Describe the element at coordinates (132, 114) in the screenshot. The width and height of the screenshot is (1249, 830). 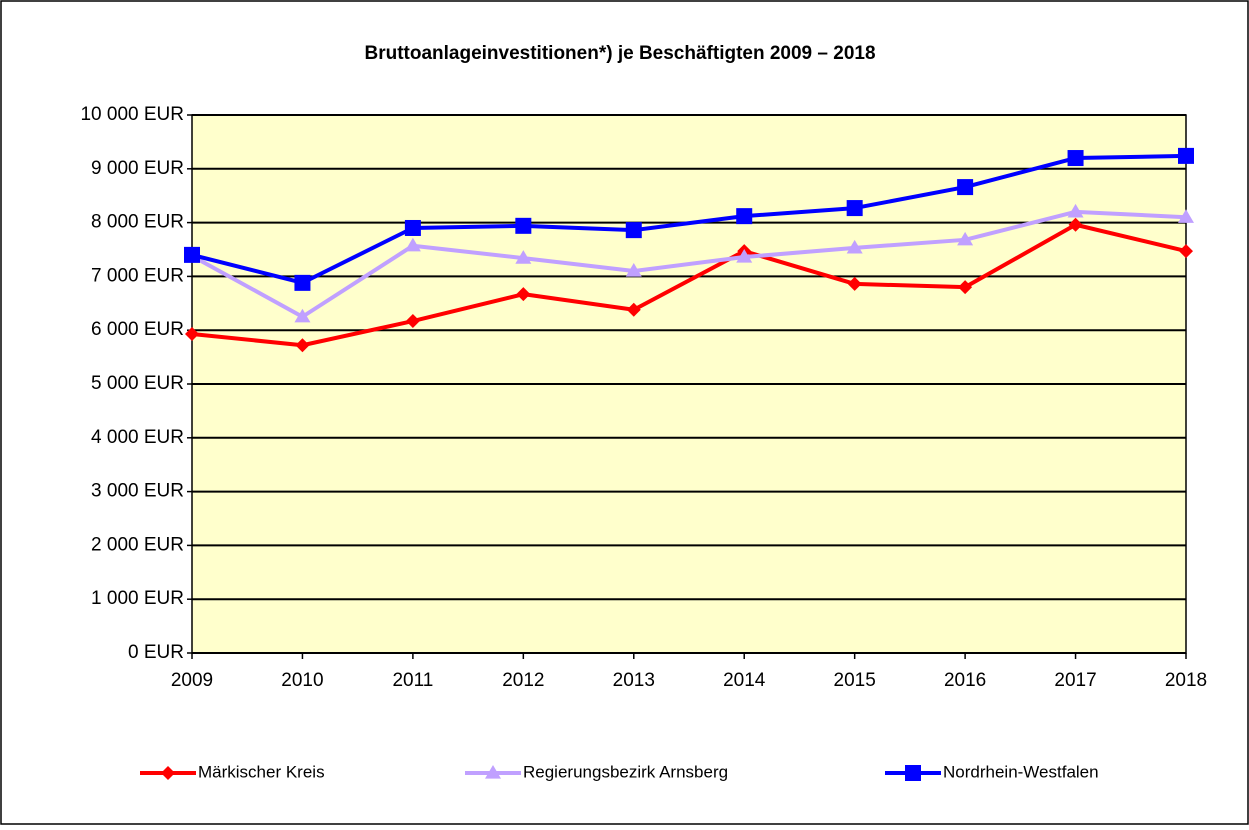
I see `y-tick-label: 10 000 EUR` at that location.